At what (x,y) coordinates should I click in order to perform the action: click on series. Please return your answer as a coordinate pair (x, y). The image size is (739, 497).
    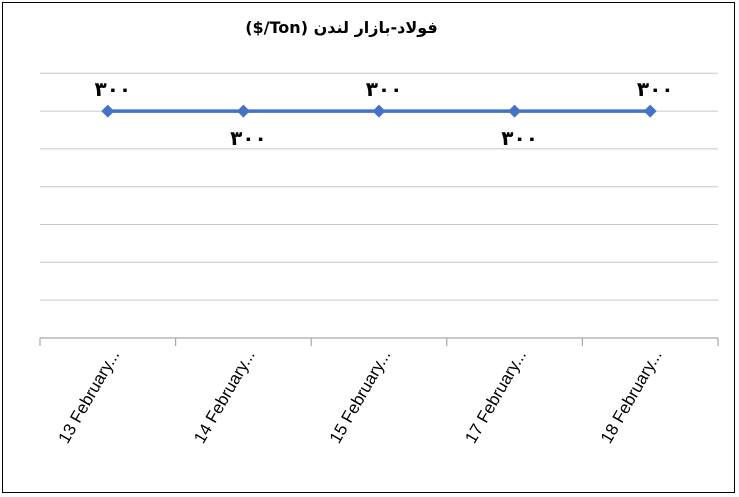
    Looking at the image, I should click on (379, 111).